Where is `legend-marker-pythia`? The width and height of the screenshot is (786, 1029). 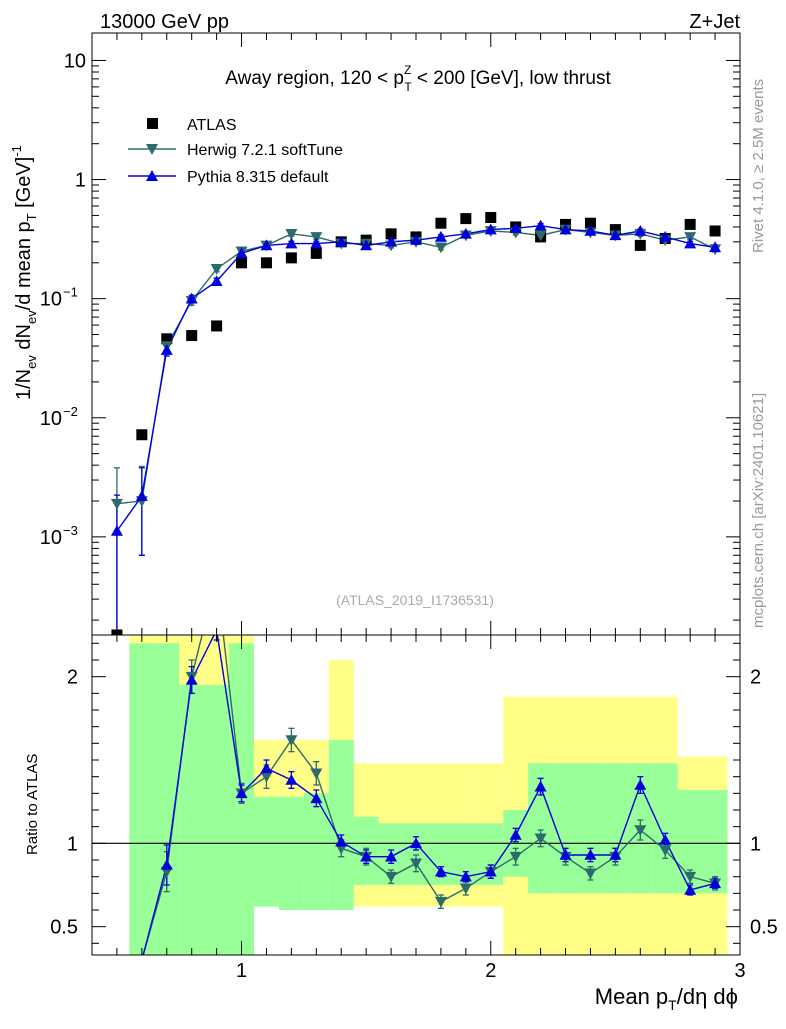 legend-marker-pythia is located at coordinates (152, 175).